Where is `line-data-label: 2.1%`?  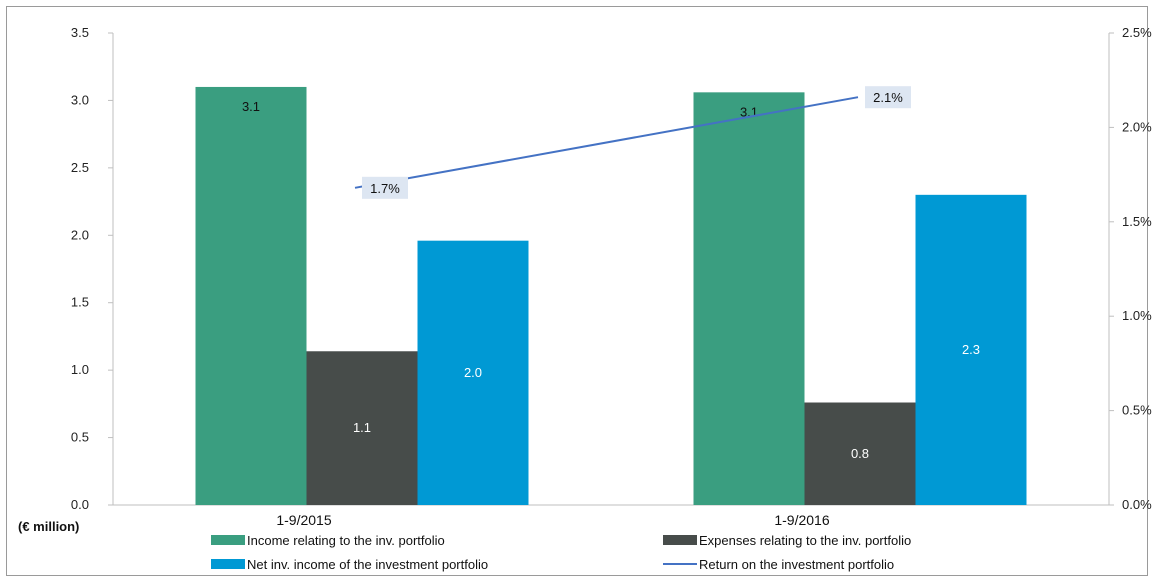
line-data-label: 2.1% is located at coordinates (888, 97).